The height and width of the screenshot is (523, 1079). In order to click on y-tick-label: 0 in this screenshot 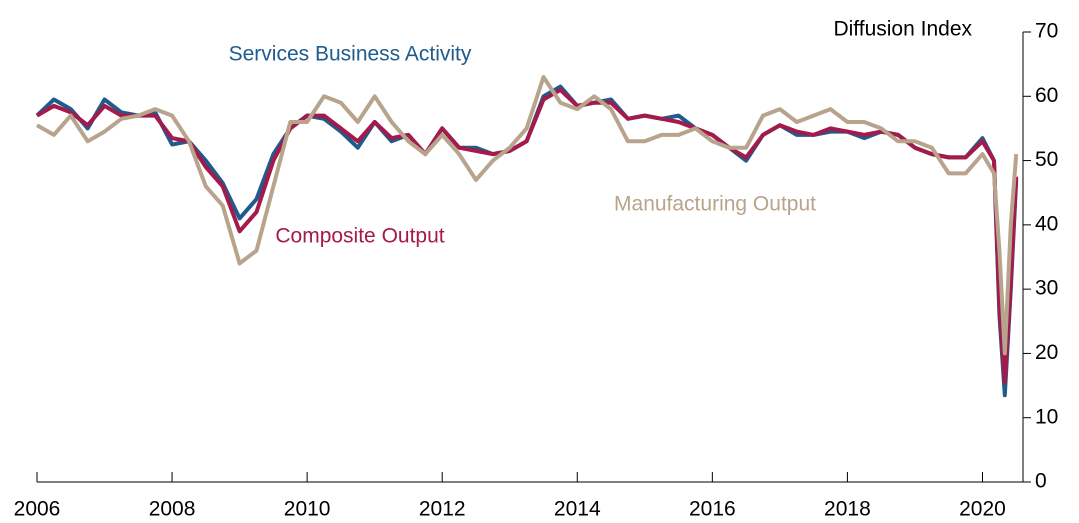, I will do `click(1041, 481)`.